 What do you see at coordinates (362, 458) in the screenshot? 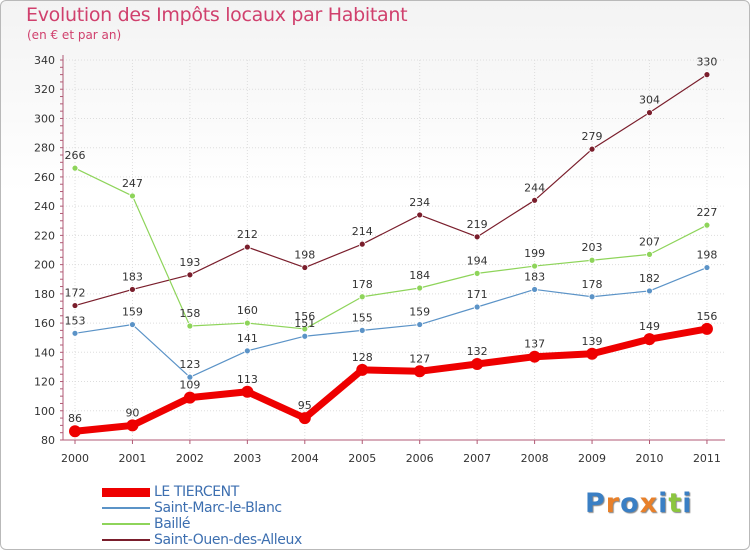
I see `x-tick-label: 2005` at bounding box center [362, 458].